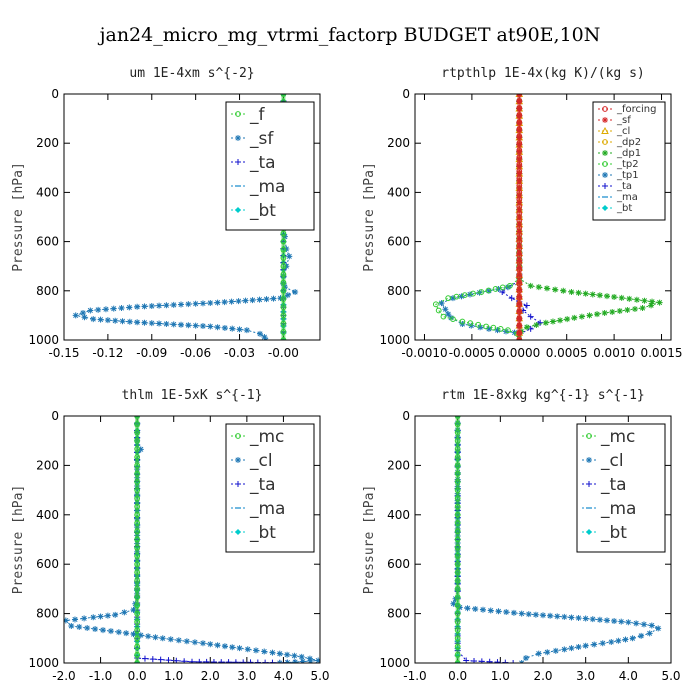 The height and width of the screenshot is (700, 700). What do you see at coordinates (670, 676) in the screenshot?
I see `x-tick-label: 5.0` at bounding box center [670, 676].